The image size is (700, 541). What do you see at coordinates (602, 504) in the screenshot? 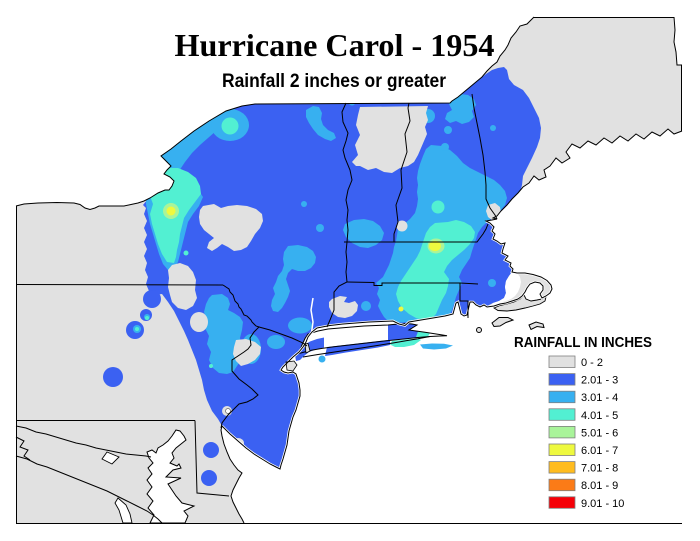
I see `svg-text: 9.01 - 10` at bounding box center [602, 504].